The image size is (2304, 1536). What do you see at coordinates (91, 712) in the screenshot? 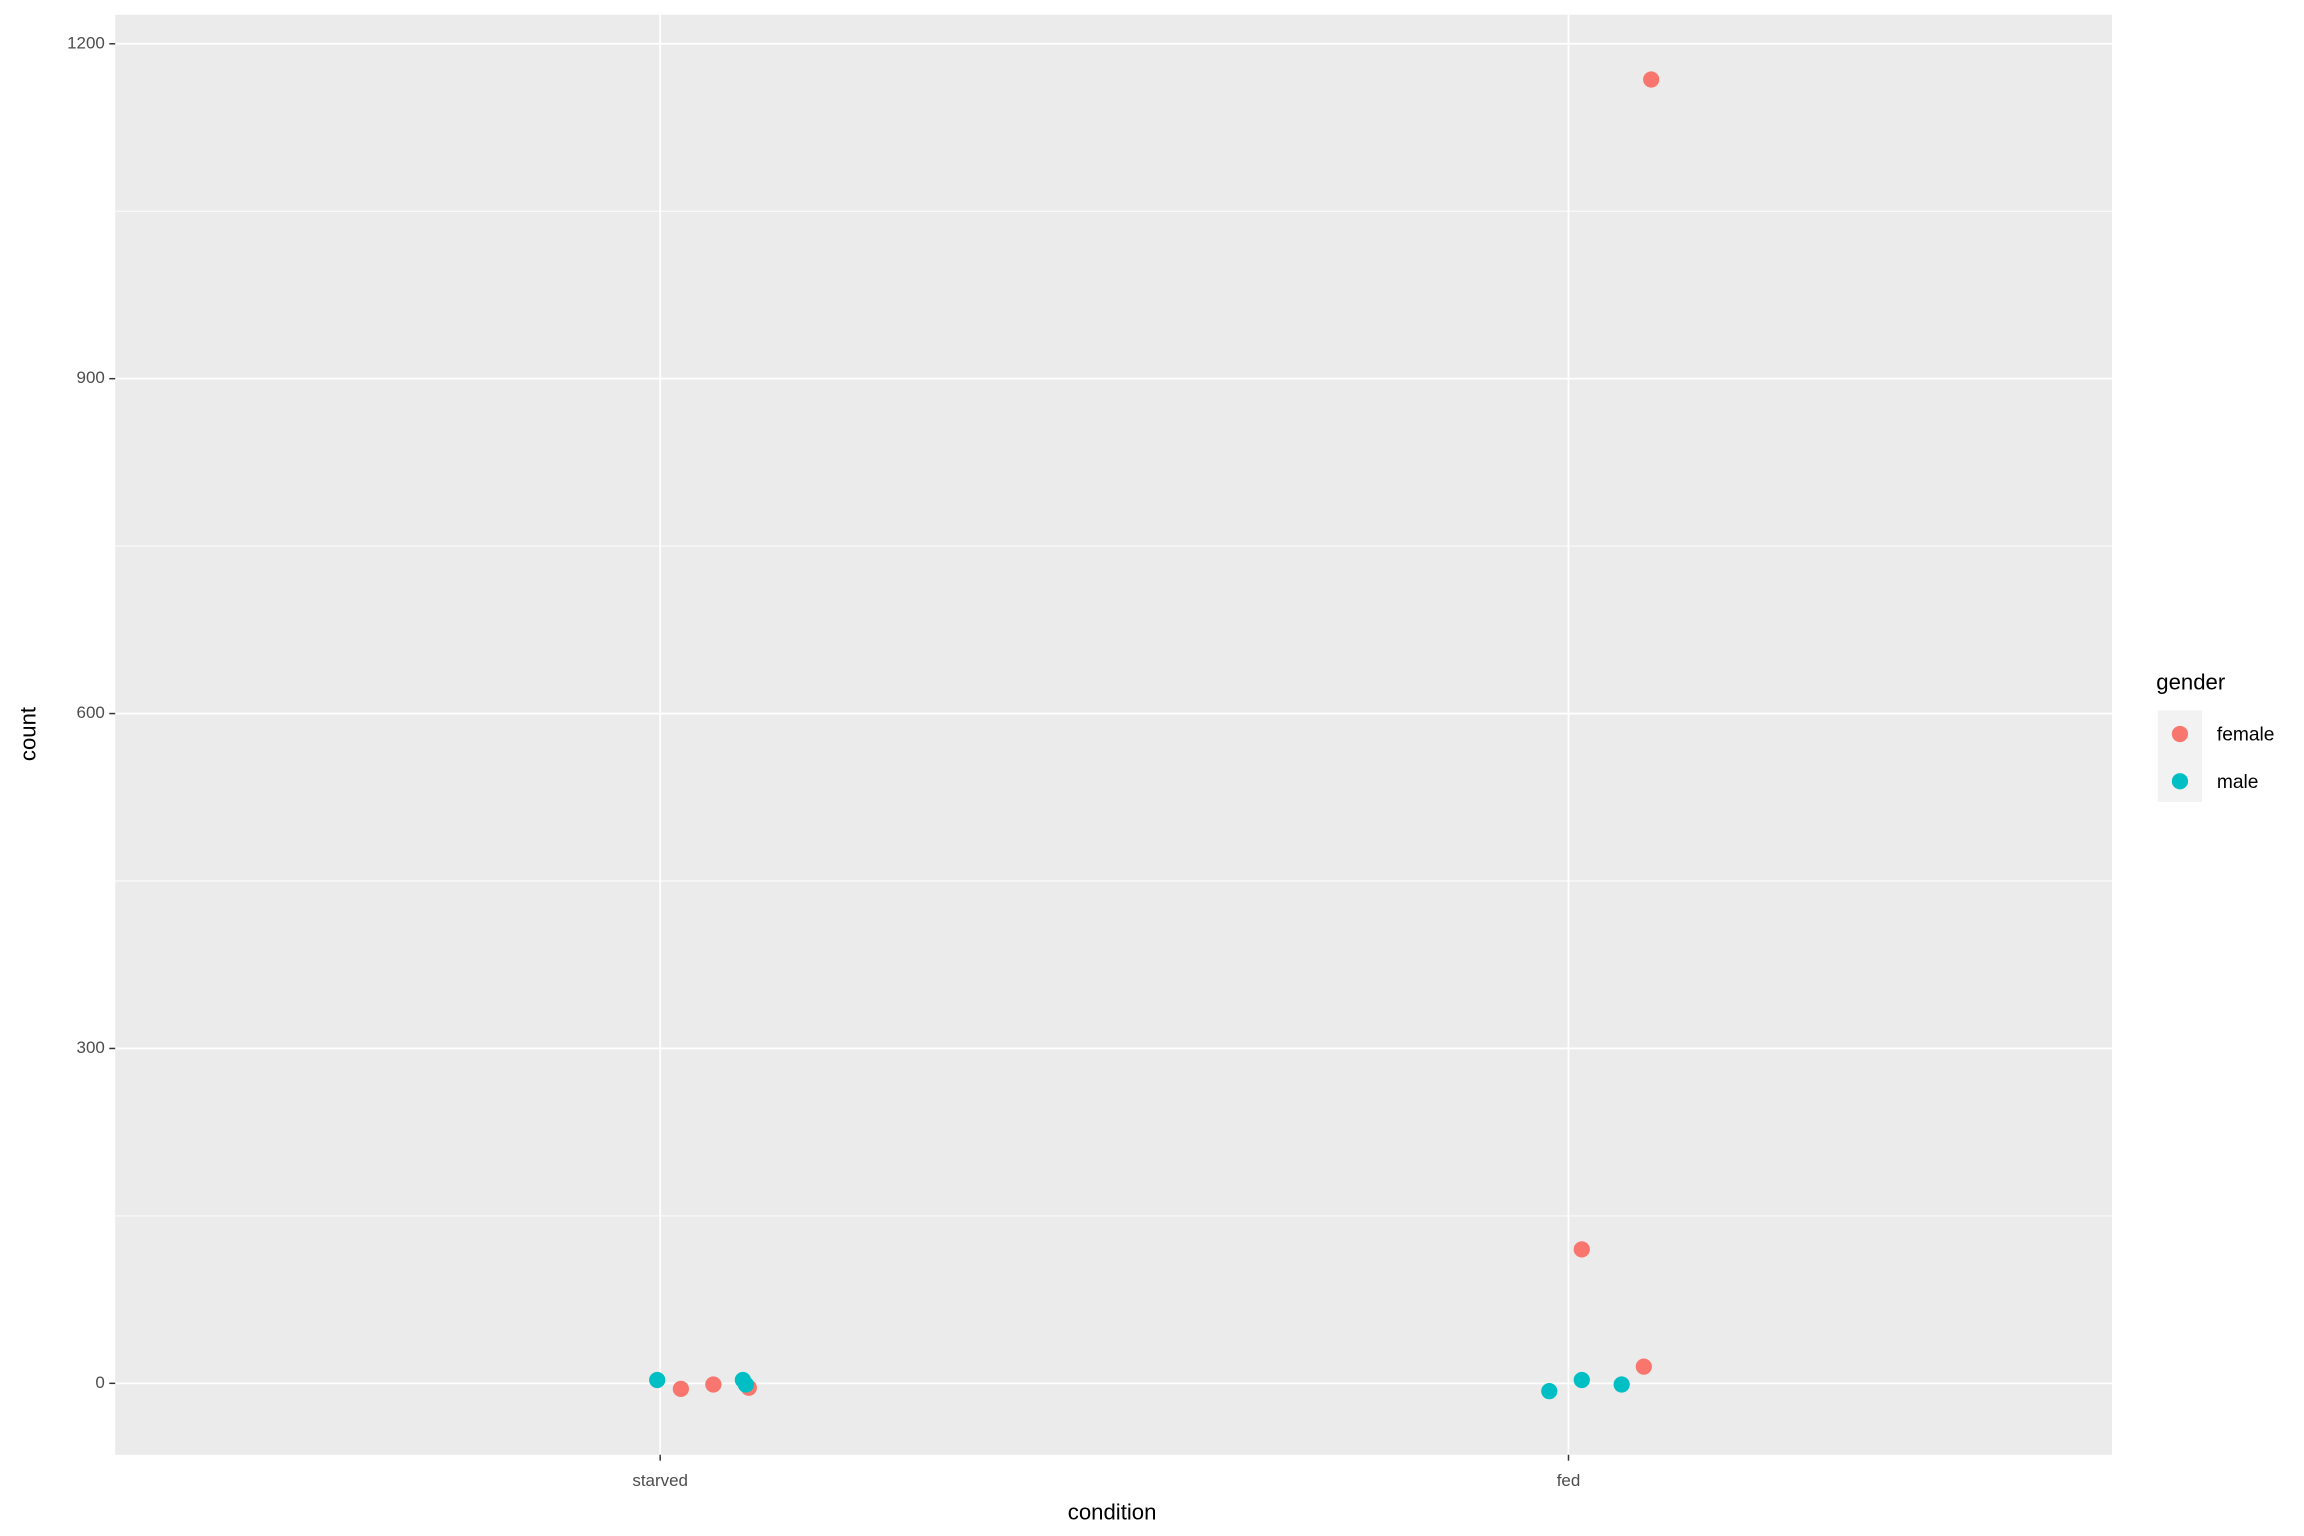
I see `y-tick-label: 600` at bounding box center [91, 712].